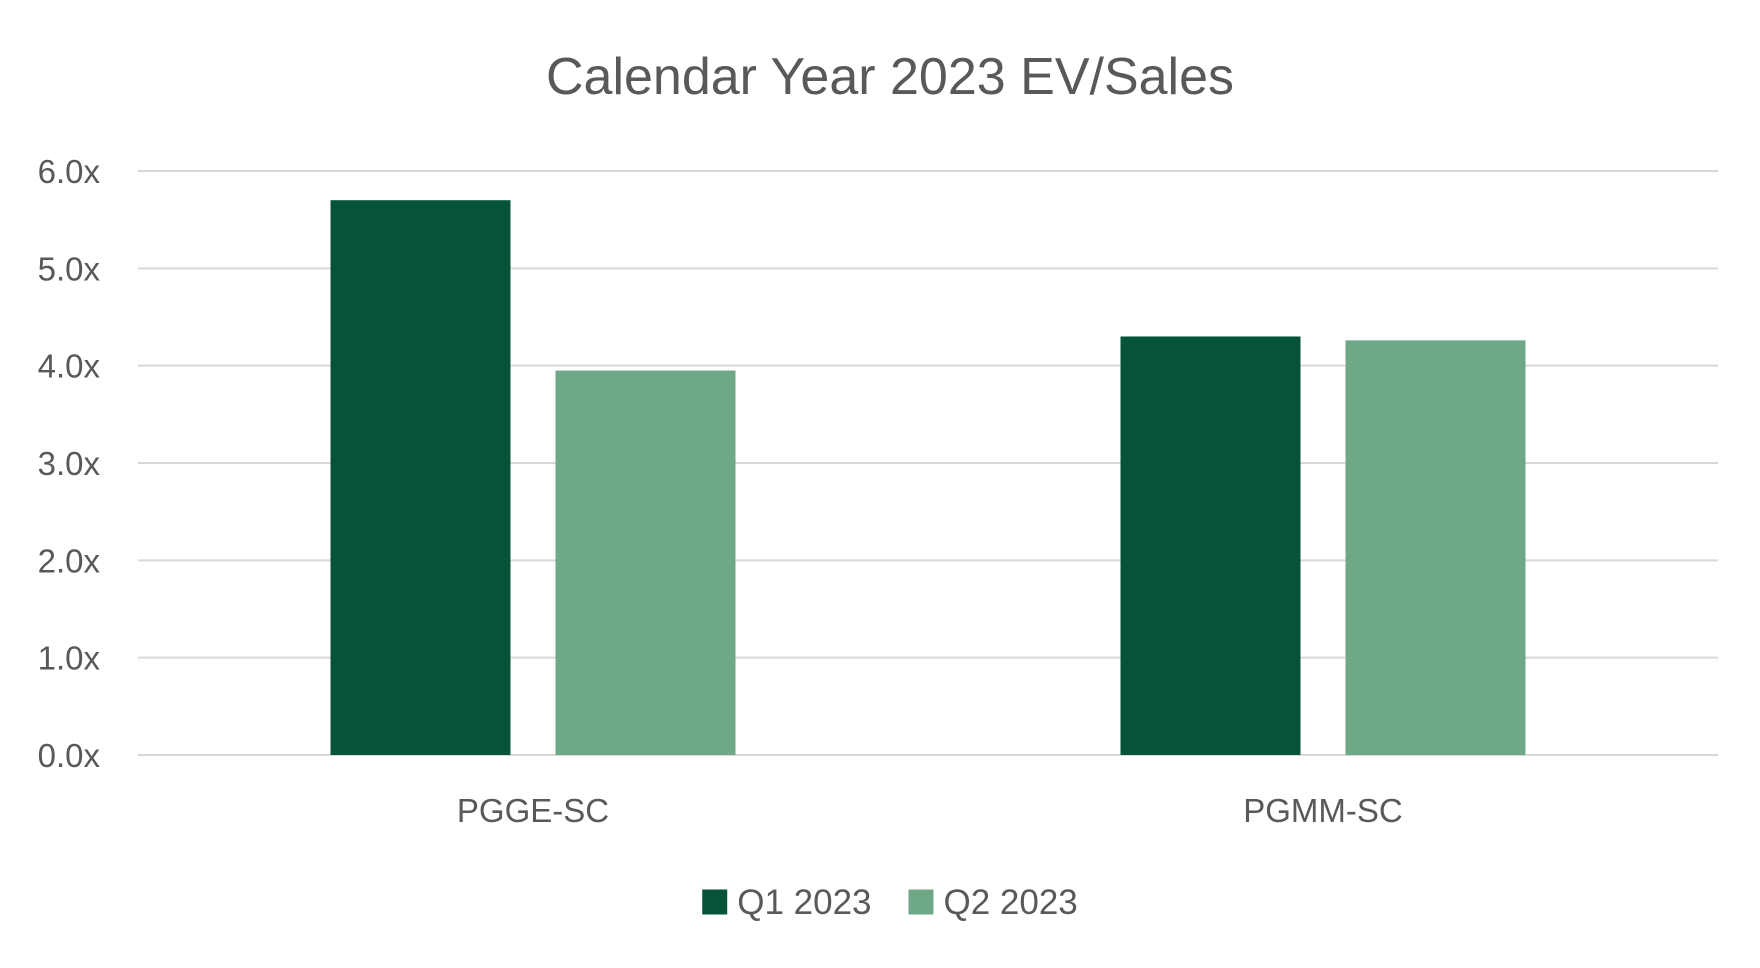 This screenshot has height=968, width=1760. What do you see at coordinates (1323, 810) in the screenshot?
I see `x-category-label: PGMM-SC` at bounding box center [1323, 810].